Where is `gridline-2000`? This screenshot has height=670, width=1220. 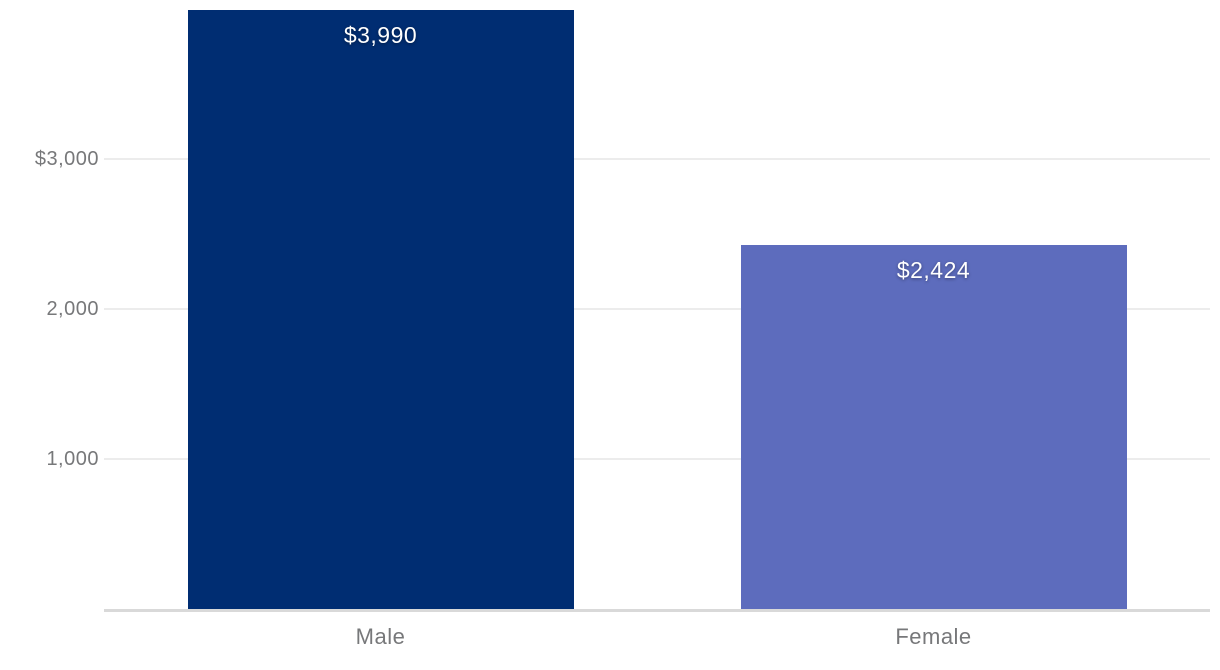 gridline-2000 is located at coordinates (657, 309).